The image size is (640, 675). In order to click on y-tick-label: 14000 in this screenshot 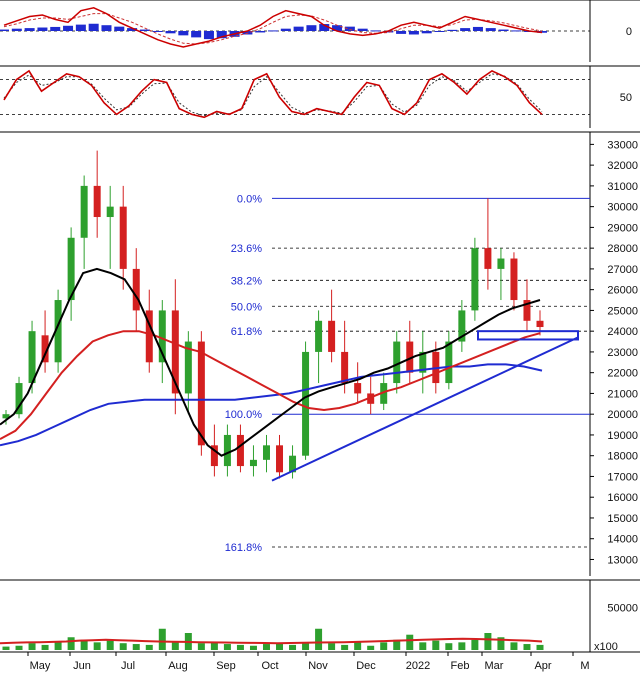, I will do `click(622, 540)`.